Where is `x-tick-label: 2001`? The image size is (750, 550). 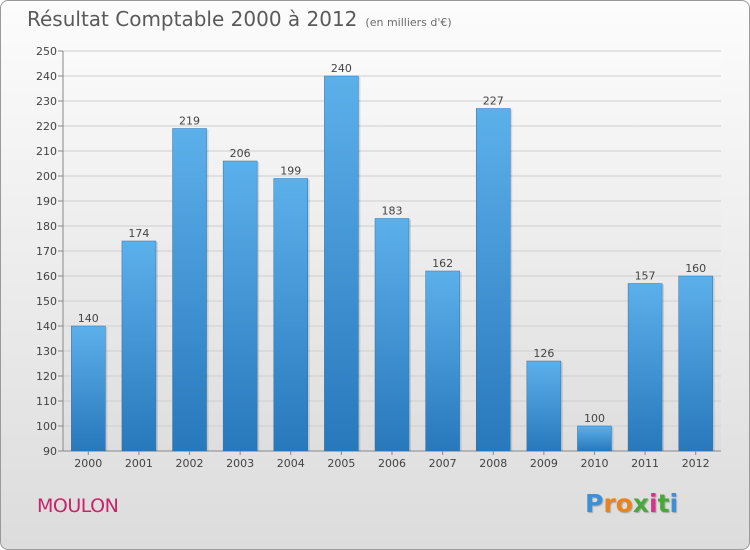 x-tick-label: 2001 is located at coordinates (139, 463).